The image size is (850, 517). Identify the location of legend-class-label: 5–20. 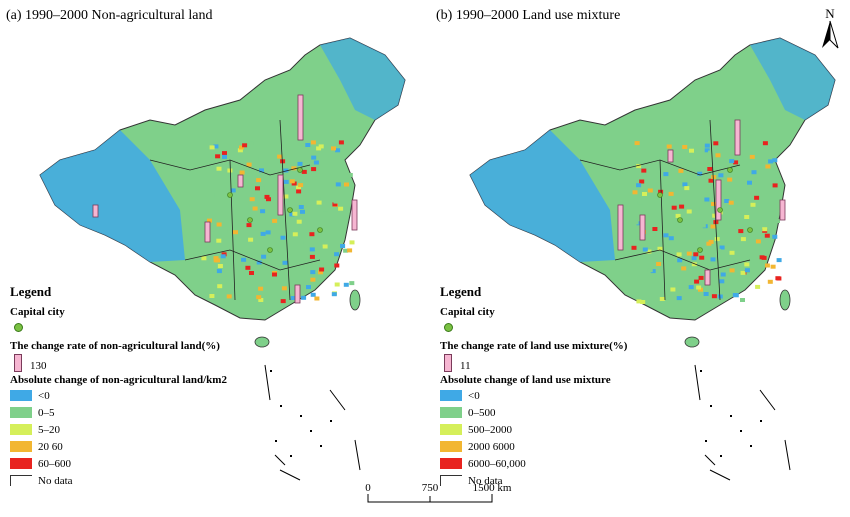
(49, 429).